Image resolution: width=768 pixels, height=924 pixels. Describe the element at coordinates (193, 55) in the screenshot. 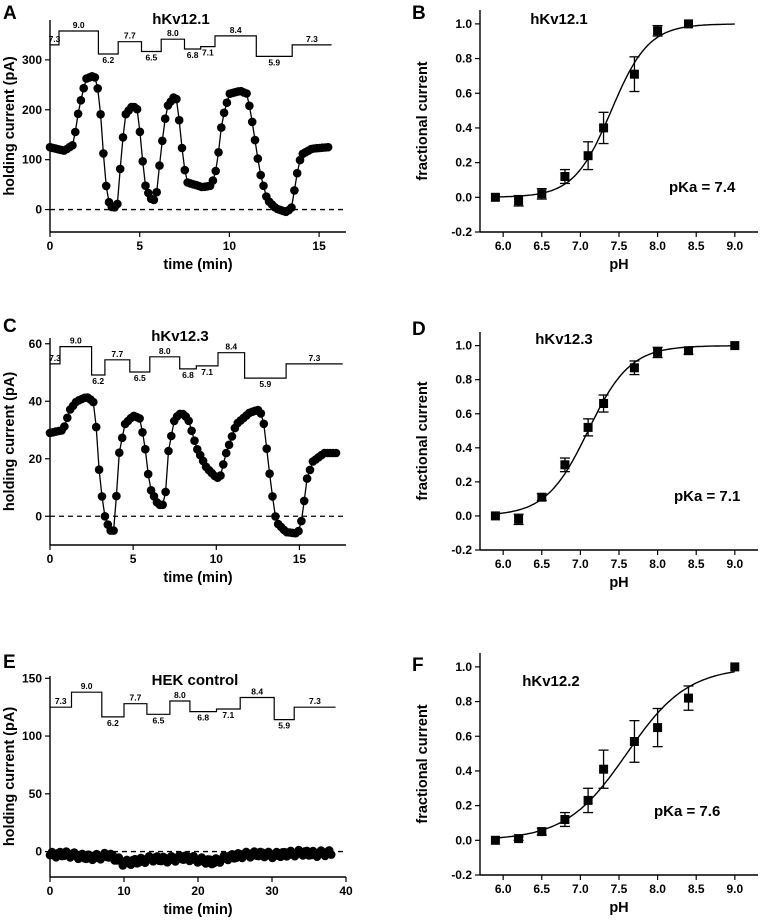

I see `ph-step-label: 6.8` at that location.